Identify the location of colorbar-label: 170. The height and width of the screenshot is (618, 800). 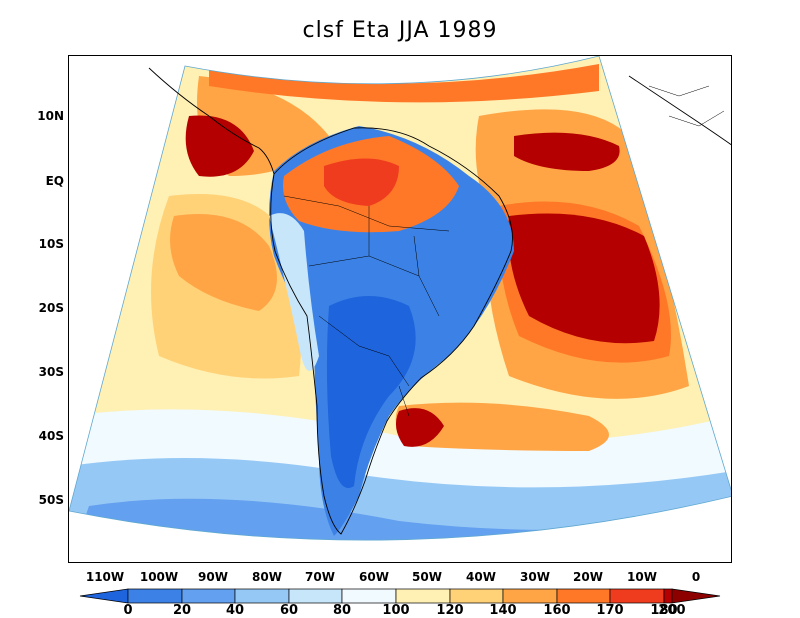
(610, 610).